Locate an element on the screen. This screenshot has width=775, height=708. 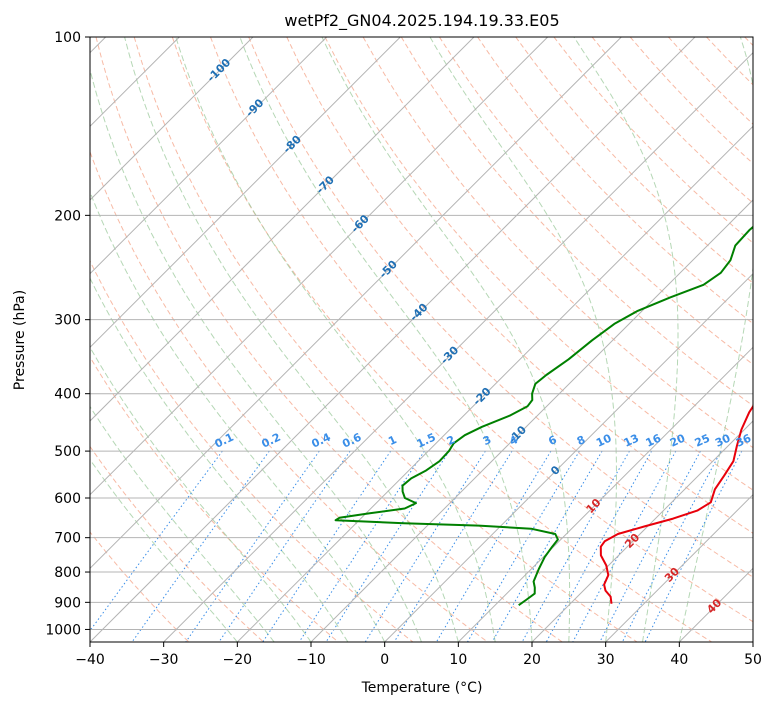
x-tick-label: 50 is located at coordinates (753, 660).